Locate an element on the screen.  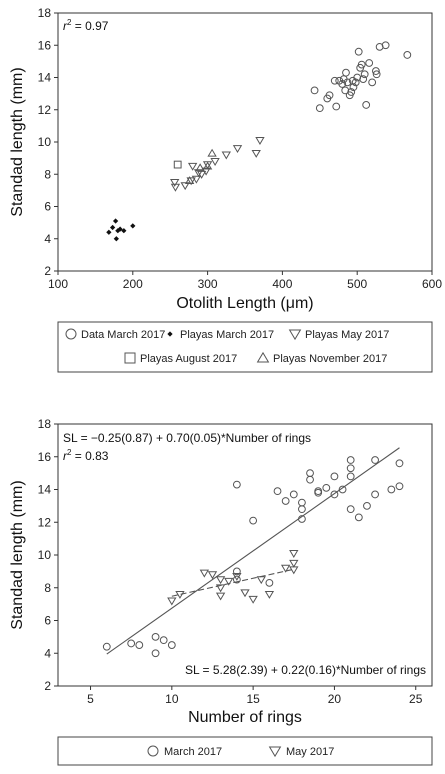
x-tick-label: 100 is located at coordinates (58, 284).